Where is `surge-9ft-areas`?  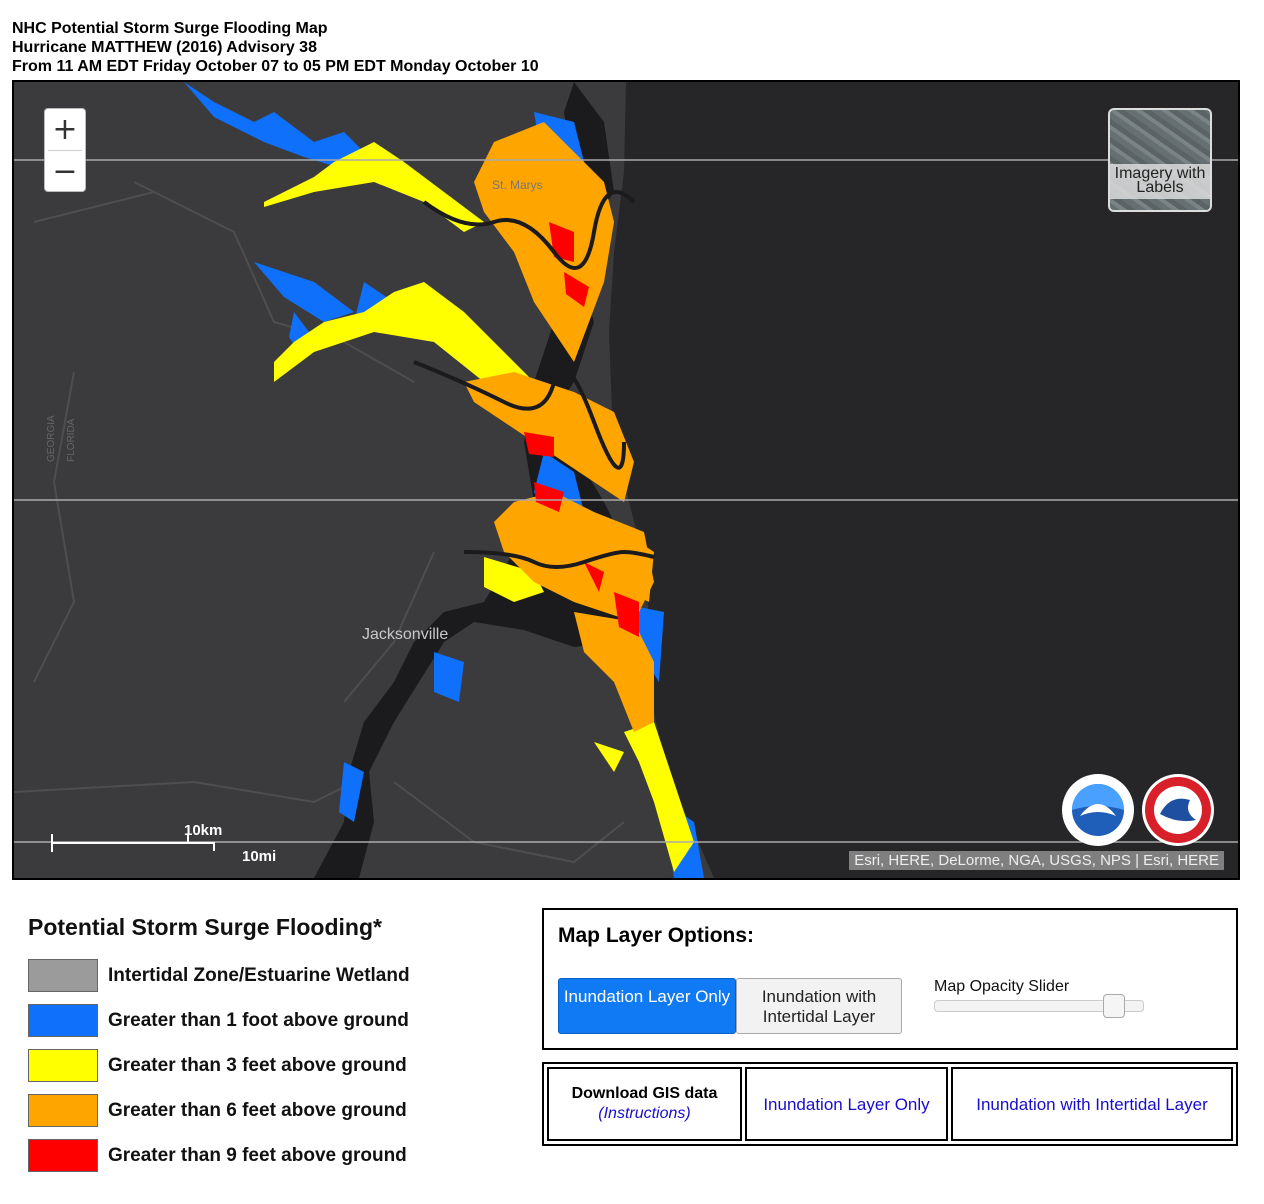 surge-9ft-areas is located at coordinates (581, 429).